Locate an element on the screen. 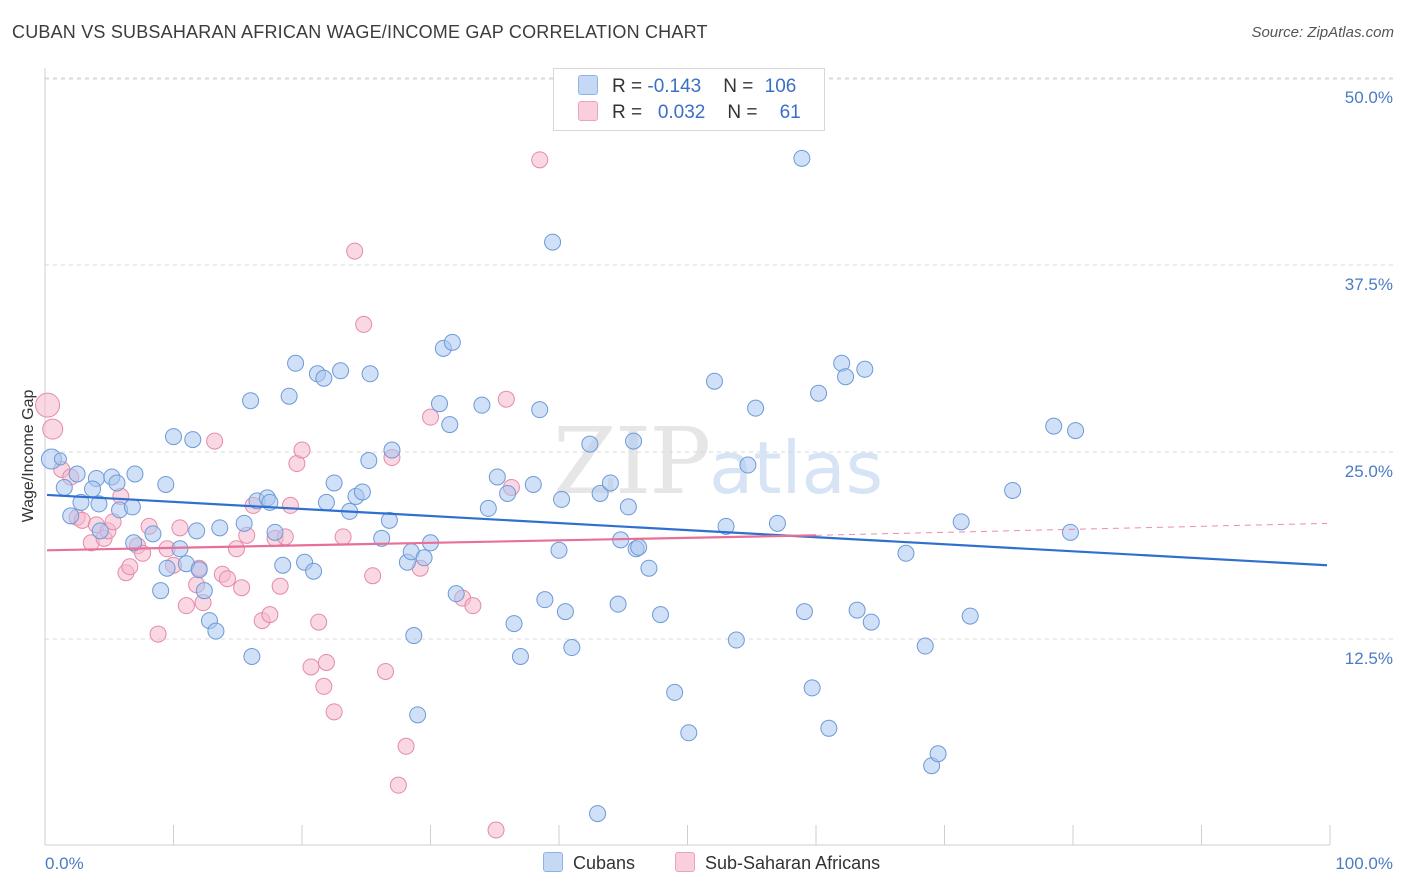 Image resolution: width=1406 pixels, height=892 pixels. trend-line-cubans is located at coordinates (687, 530).